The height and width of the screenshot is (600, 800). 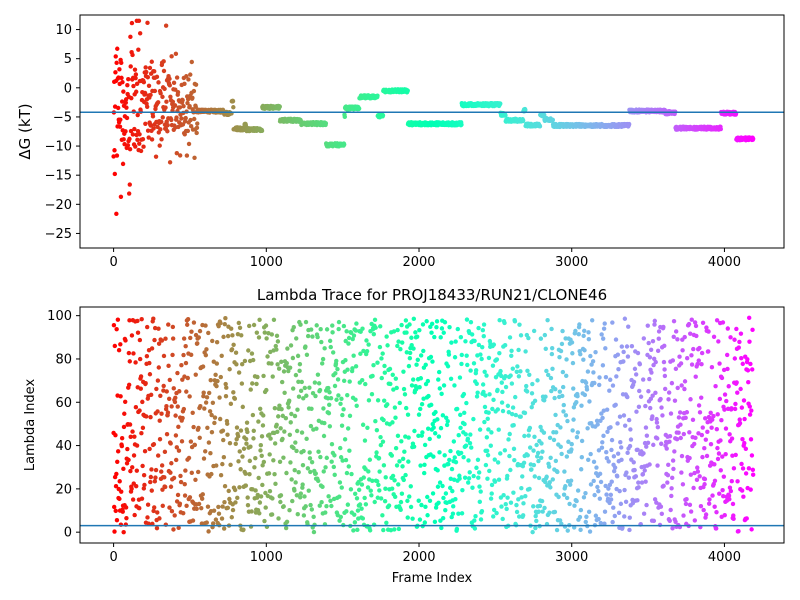 What do you see at coordinates (63, 446) in the screenshot?
I see `lambda-y-tick-label: 40` at bounding box center [63, 446].